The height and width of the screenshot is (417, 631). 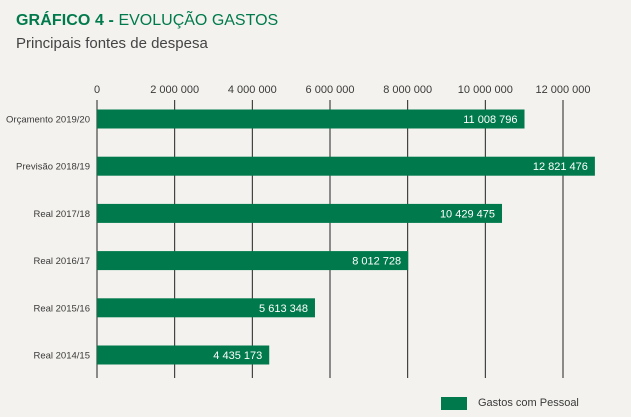 I want to click on x-tick-label: 10 000 000, so click(x=485, y=90).